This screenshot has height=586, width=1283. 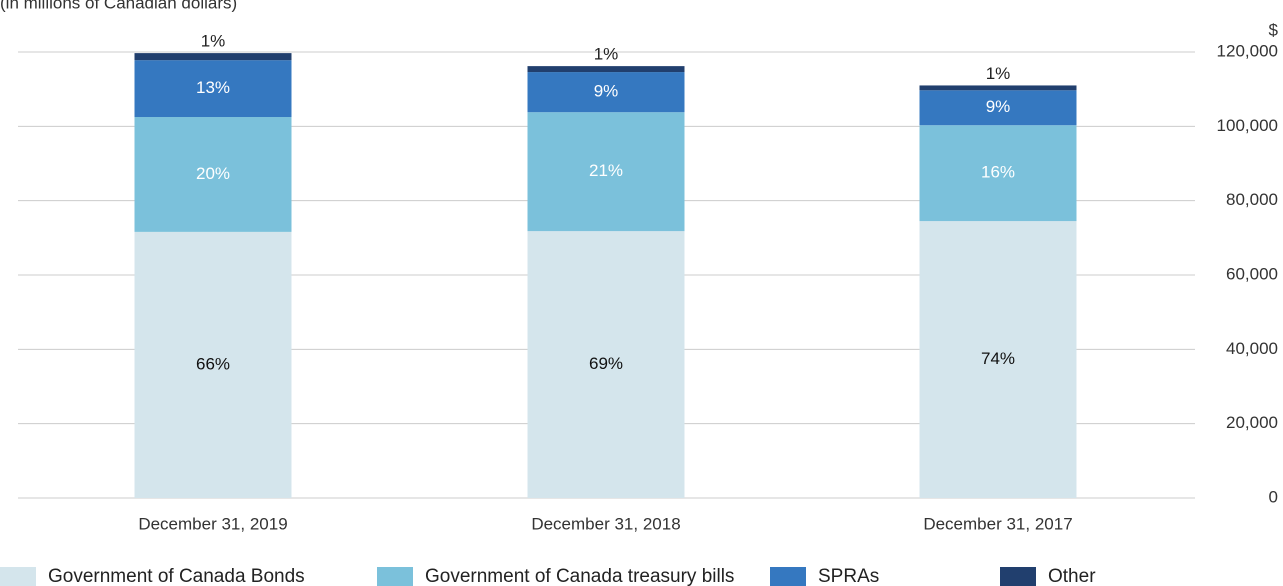 I want to click on data-label: 66%, so click(x=213, y=363).